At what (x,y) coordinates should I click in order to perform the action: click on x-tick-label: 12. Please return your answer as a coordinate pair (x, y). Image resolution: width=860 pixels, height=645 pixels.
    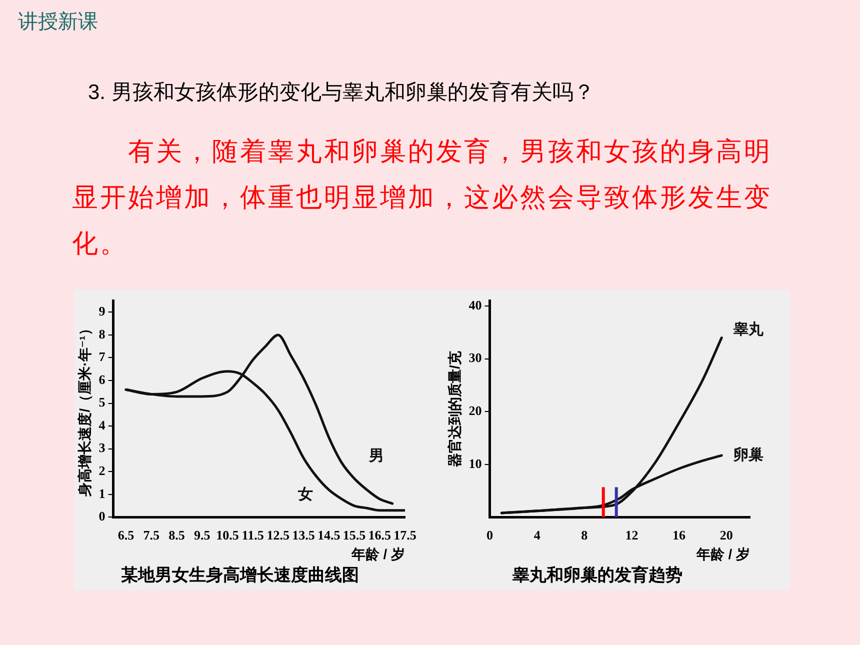
    Looking at the image, I should click on (631, 534).